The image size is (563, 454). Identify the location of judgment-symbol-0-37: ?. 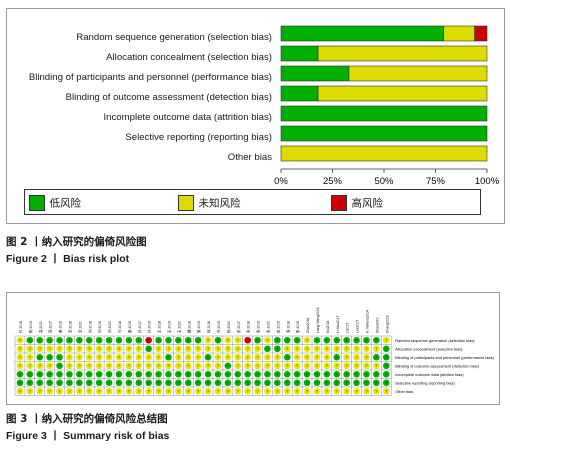
(386, 340).